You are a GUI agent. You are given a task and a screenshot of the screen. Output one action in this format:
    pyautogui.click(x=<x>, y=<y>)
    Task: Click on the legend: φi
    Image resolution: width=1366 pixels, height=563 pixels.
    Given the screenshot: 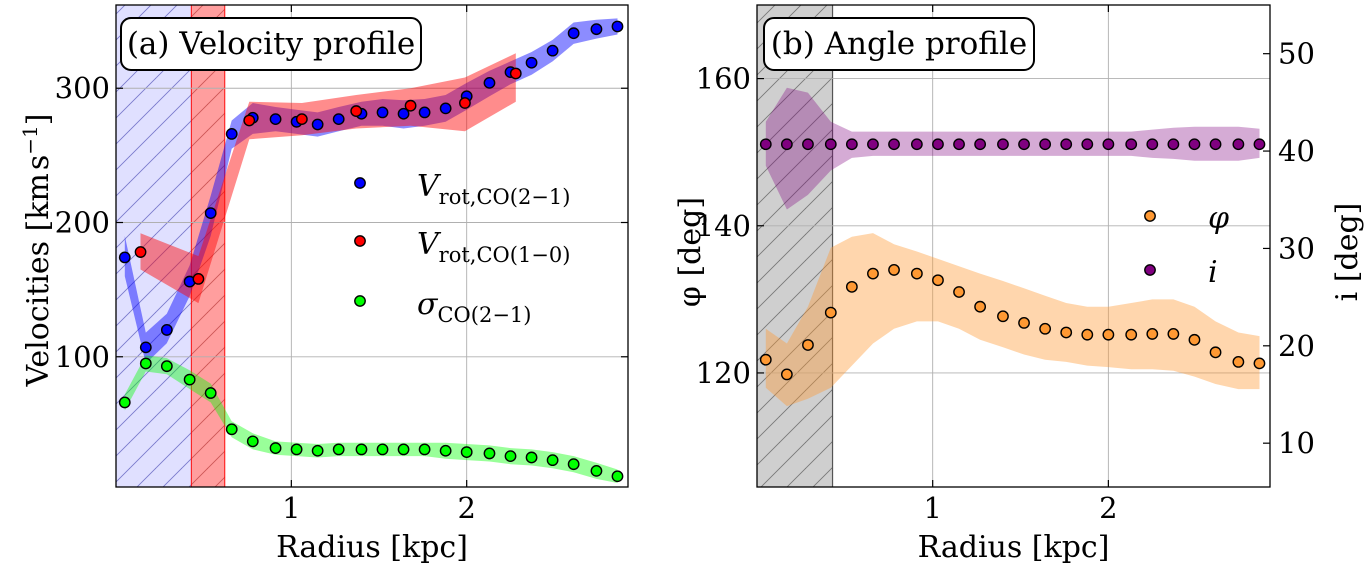 What is the action you would take?
    pyautogui.click(x=1186, y=245)
    